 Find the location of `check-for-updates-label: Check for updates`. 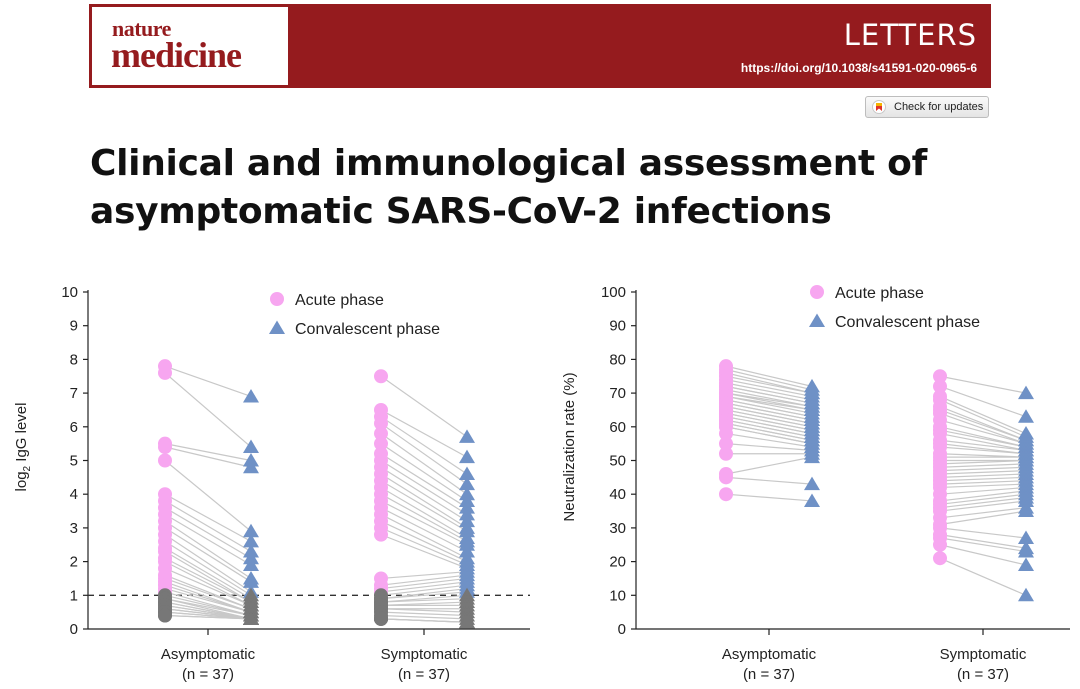

check-for-updates-label: Check for updates is located at coordinates (939, 107).